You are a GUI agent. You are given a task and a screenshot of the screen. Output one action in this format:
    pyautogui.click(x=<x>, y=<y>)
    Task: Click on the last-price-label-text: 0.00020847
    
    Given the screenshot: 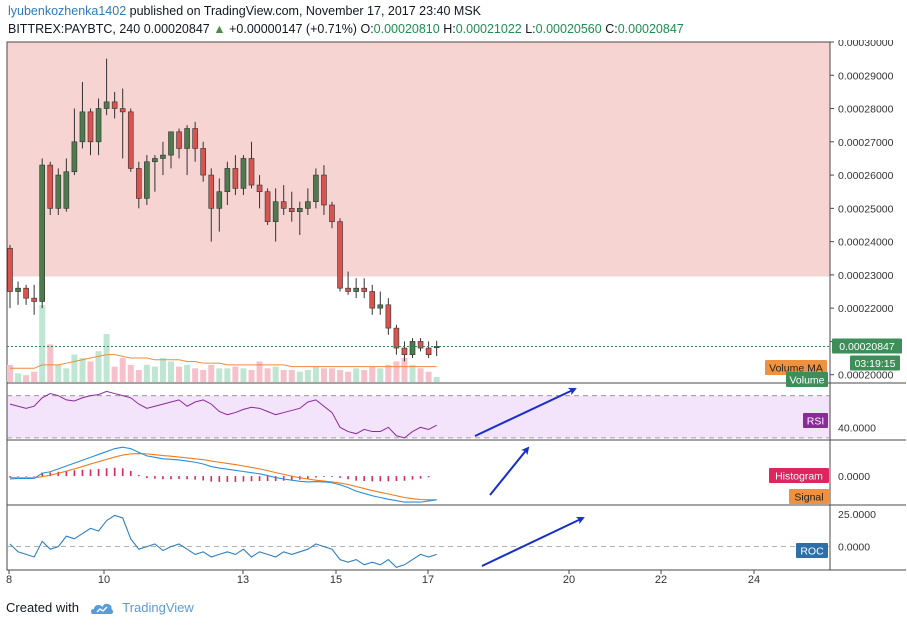 What is the action you would take?
    pyautogui.click(x=867, y=347)
    